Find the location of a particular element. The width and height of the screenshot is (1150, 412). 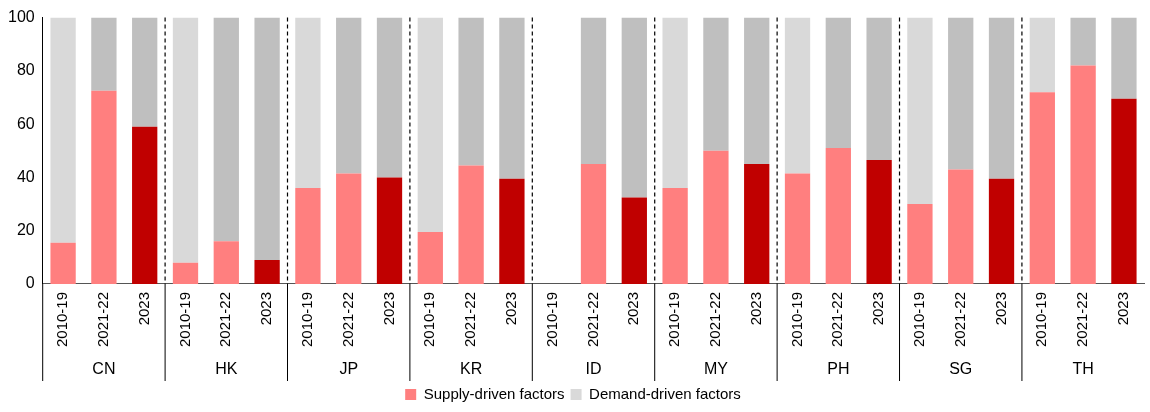

legend-label: Demand-driven factors is located at coordinates (665, 393).